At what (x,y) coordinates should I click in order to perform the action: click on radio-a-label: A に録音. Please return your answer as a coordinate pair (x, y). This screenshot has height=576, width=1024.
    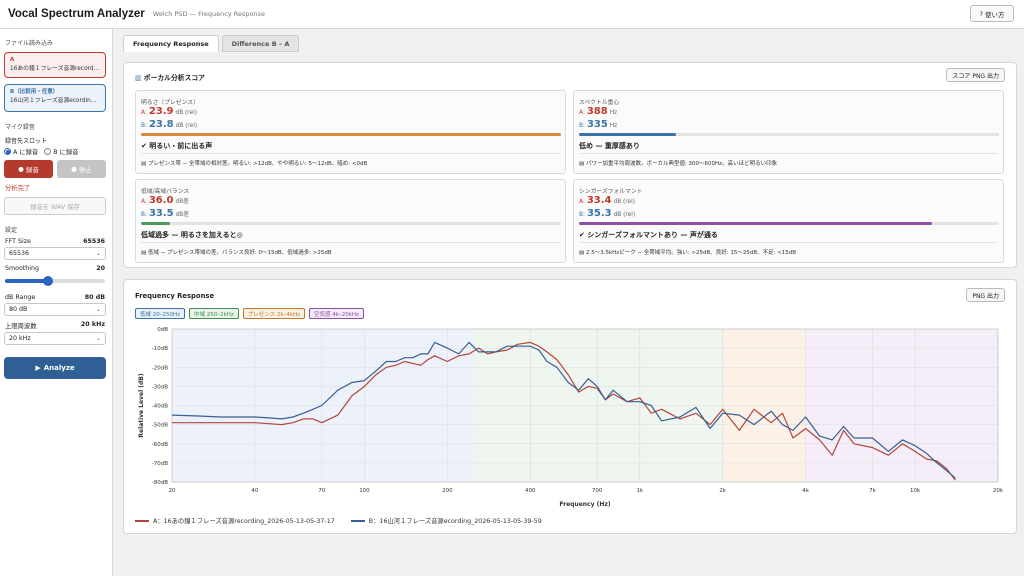
    Looking at the image, I should click on (26, 152).